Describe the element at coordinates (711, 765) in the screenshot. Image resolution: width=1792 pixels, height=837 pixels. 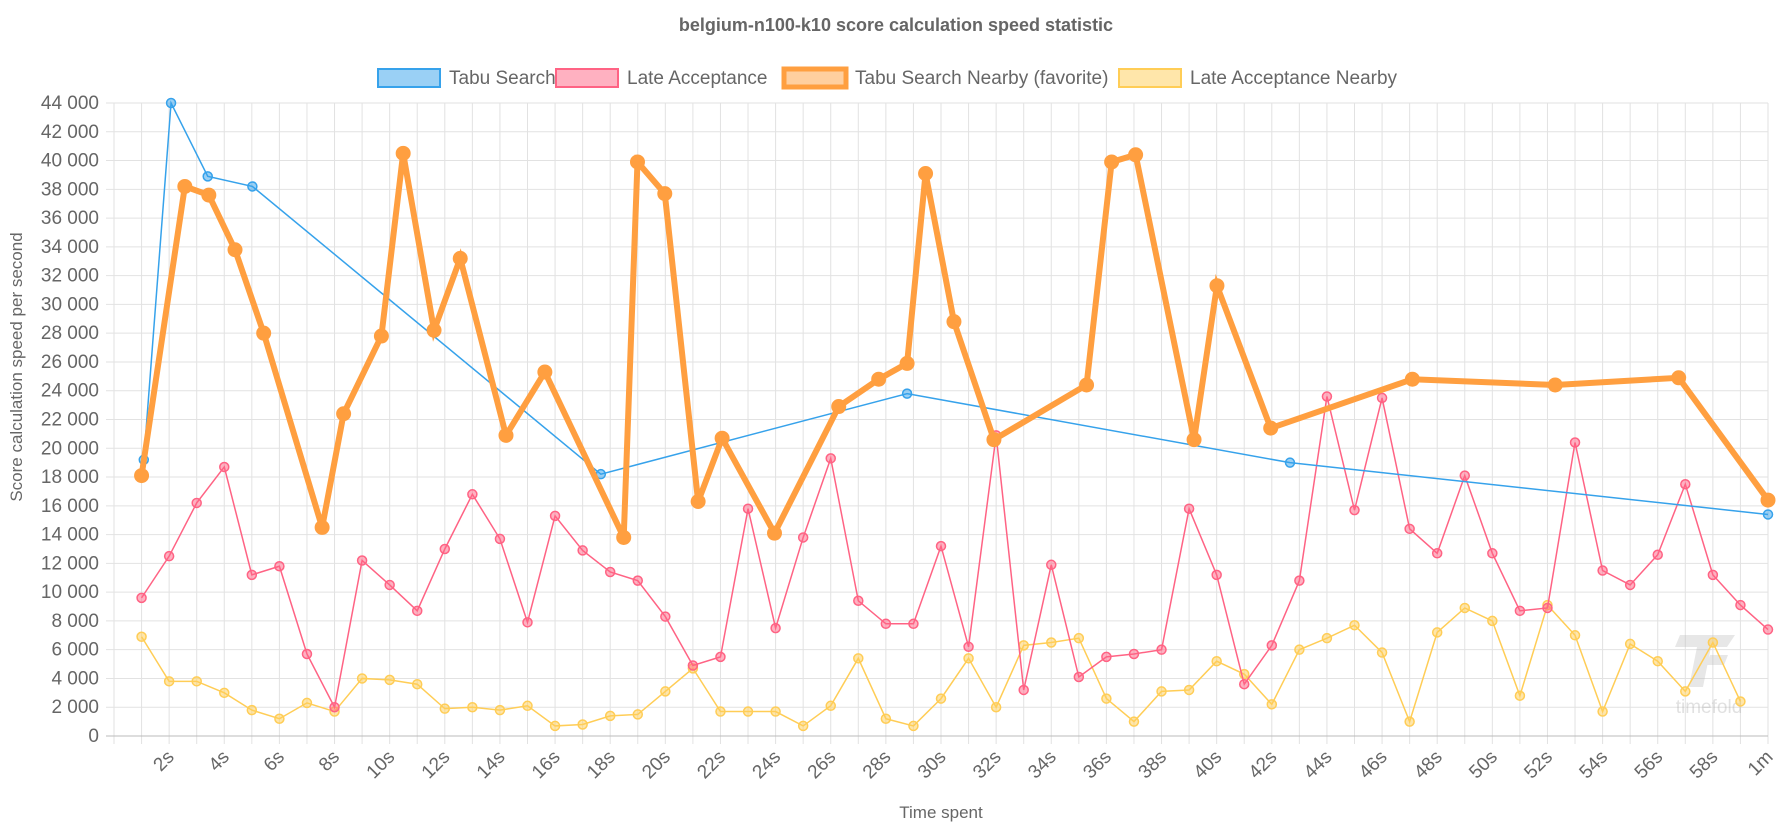
I see `x-tick-label: 22s` at that location.